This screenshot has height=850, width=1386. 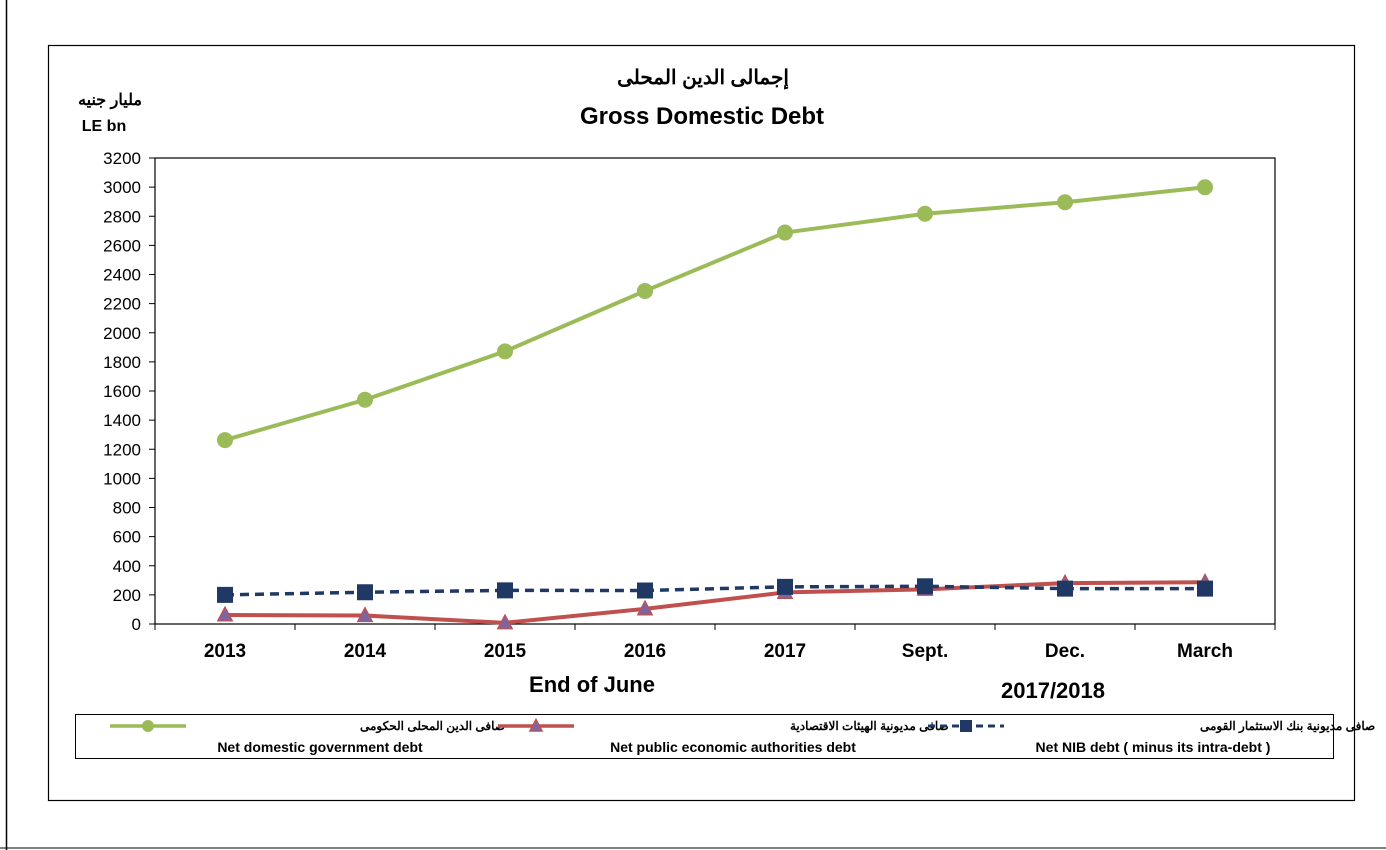 I want to click on y-tick-label: 0, so click(x=136, y=624).